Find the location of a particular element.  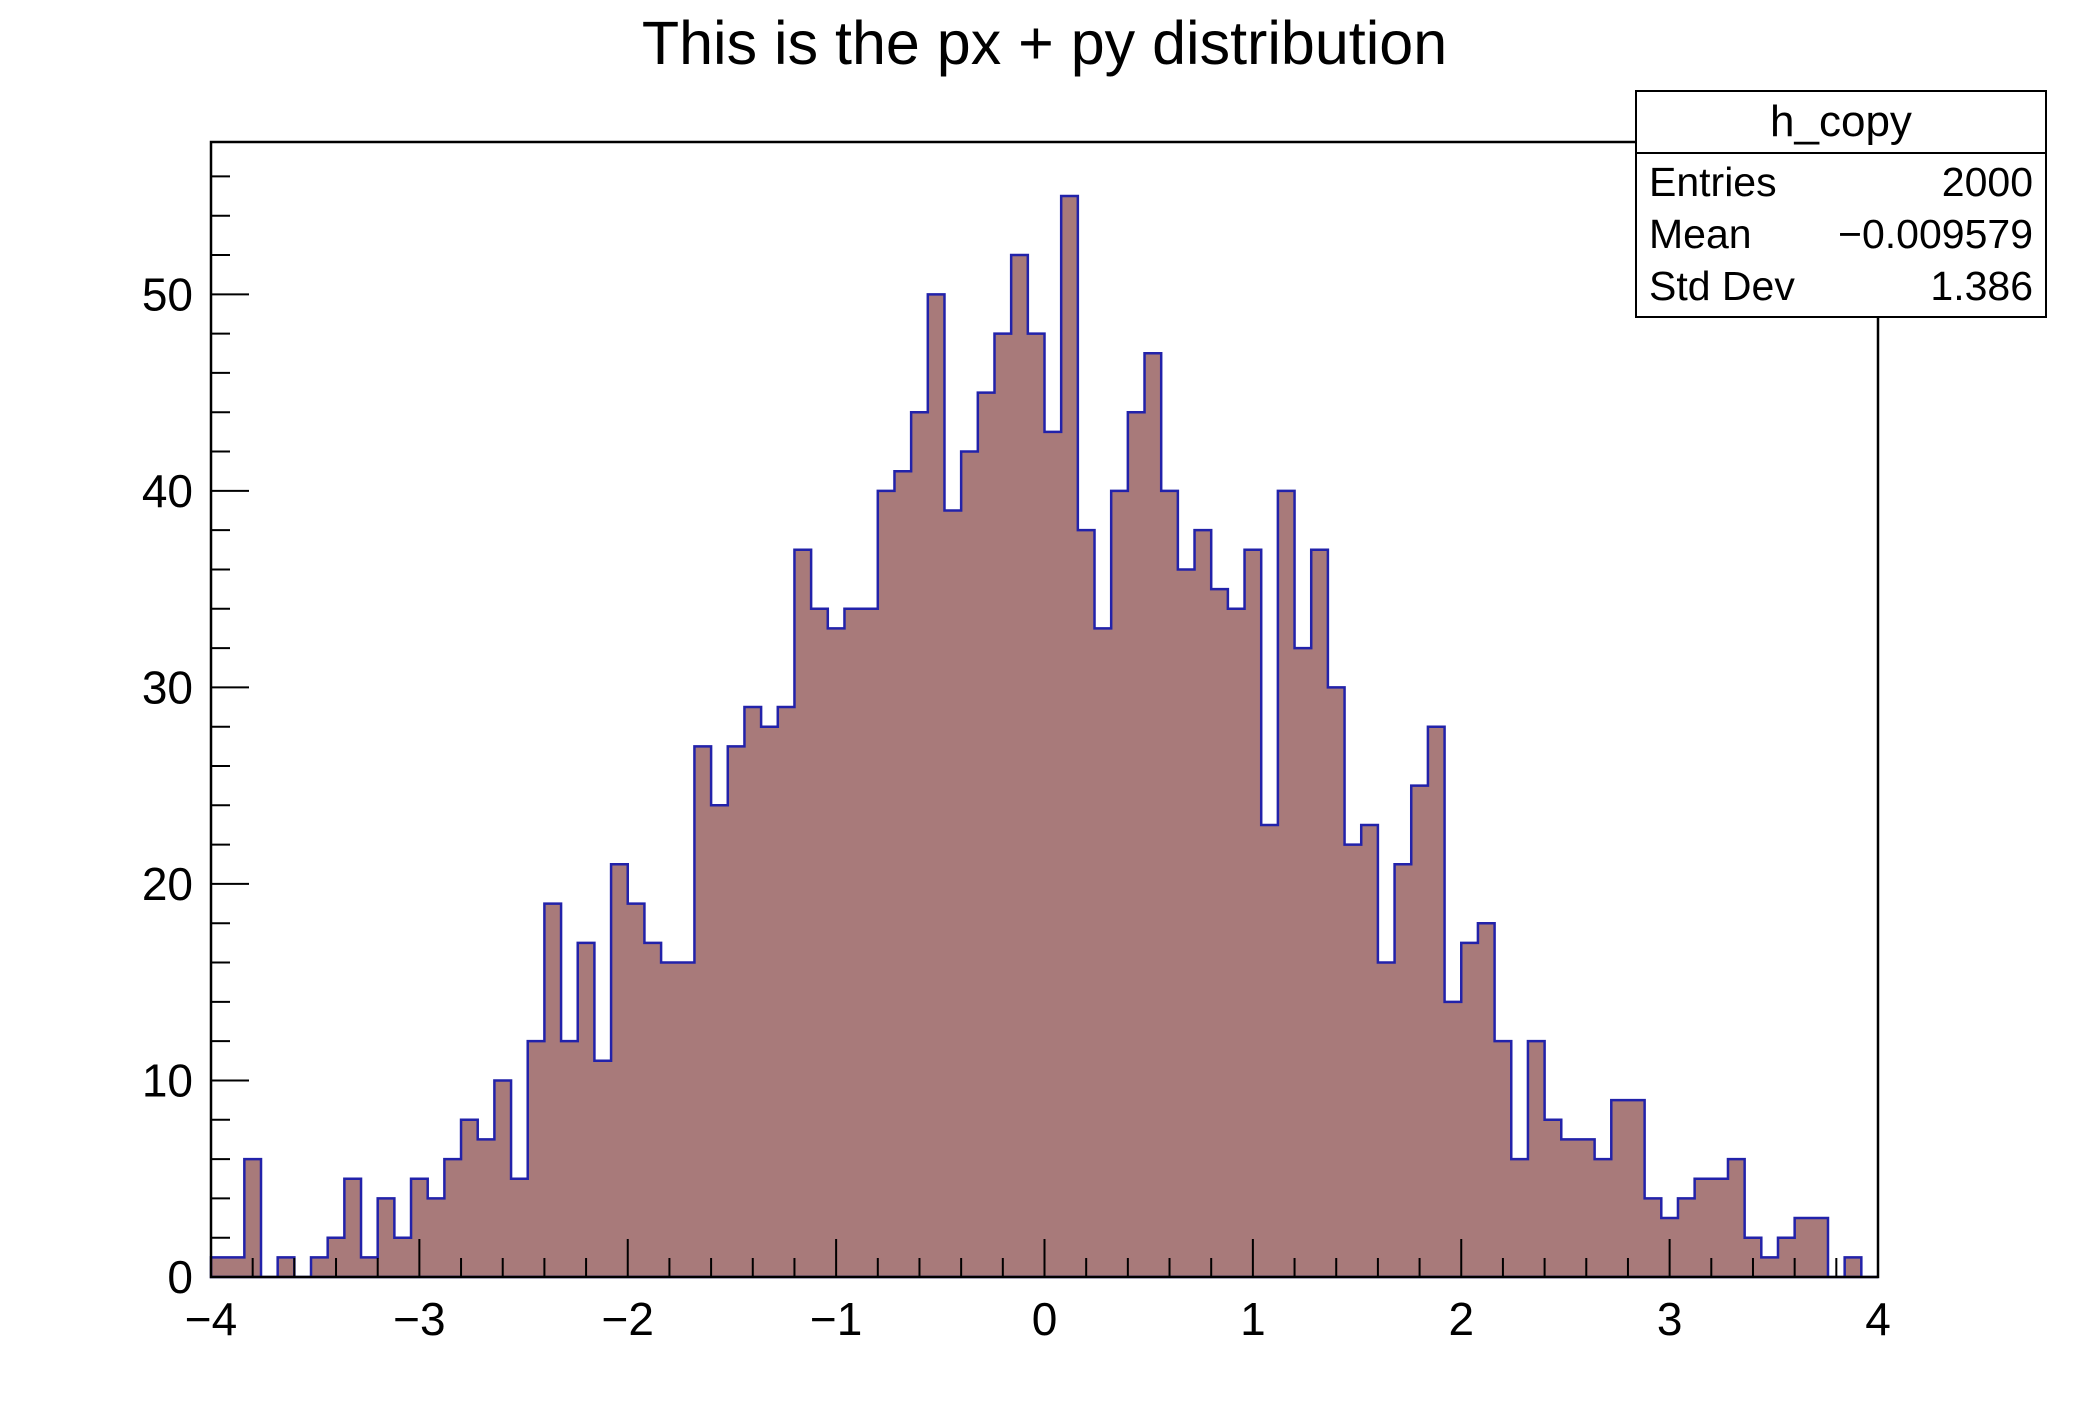

stats-title: h_copy is located at coordinates (1841, 123).